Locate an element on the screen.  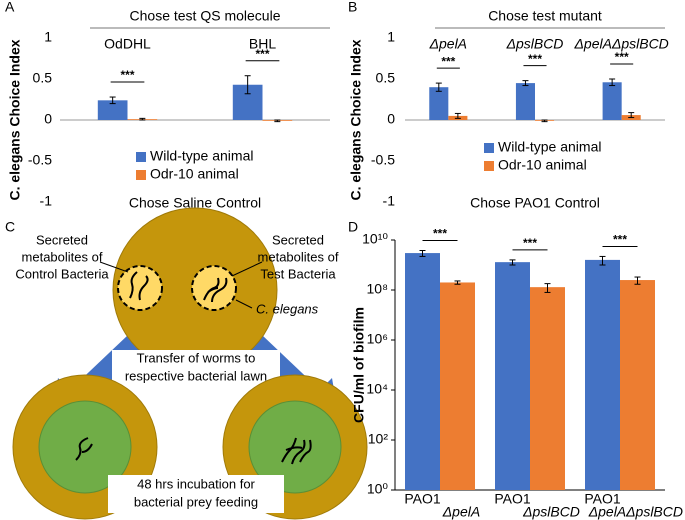
y-tick-label: 10⁴ is located at coordinates (377, 389).